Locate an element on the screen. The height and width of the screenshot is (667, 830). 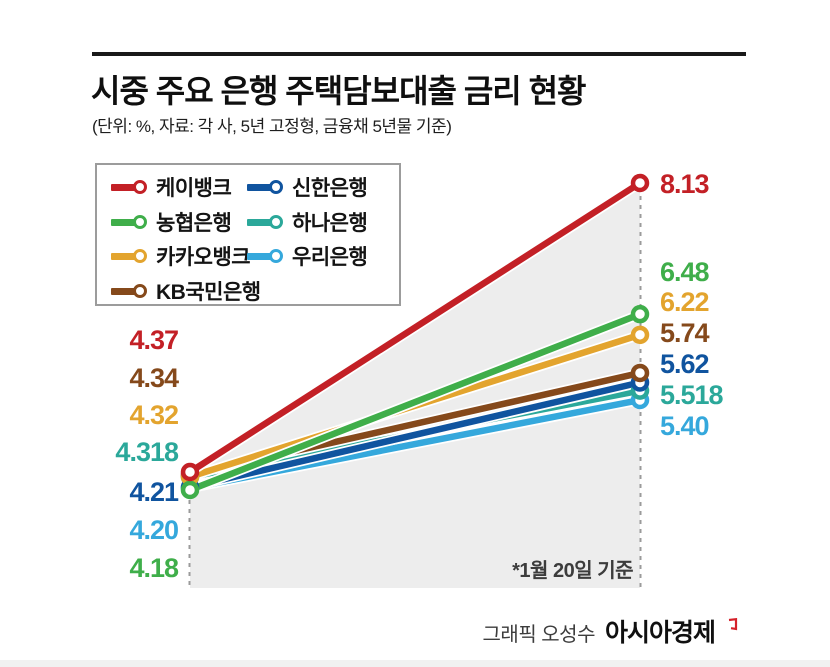
date-note: *1월 20일 기준 is located at coordinates (572, 571).